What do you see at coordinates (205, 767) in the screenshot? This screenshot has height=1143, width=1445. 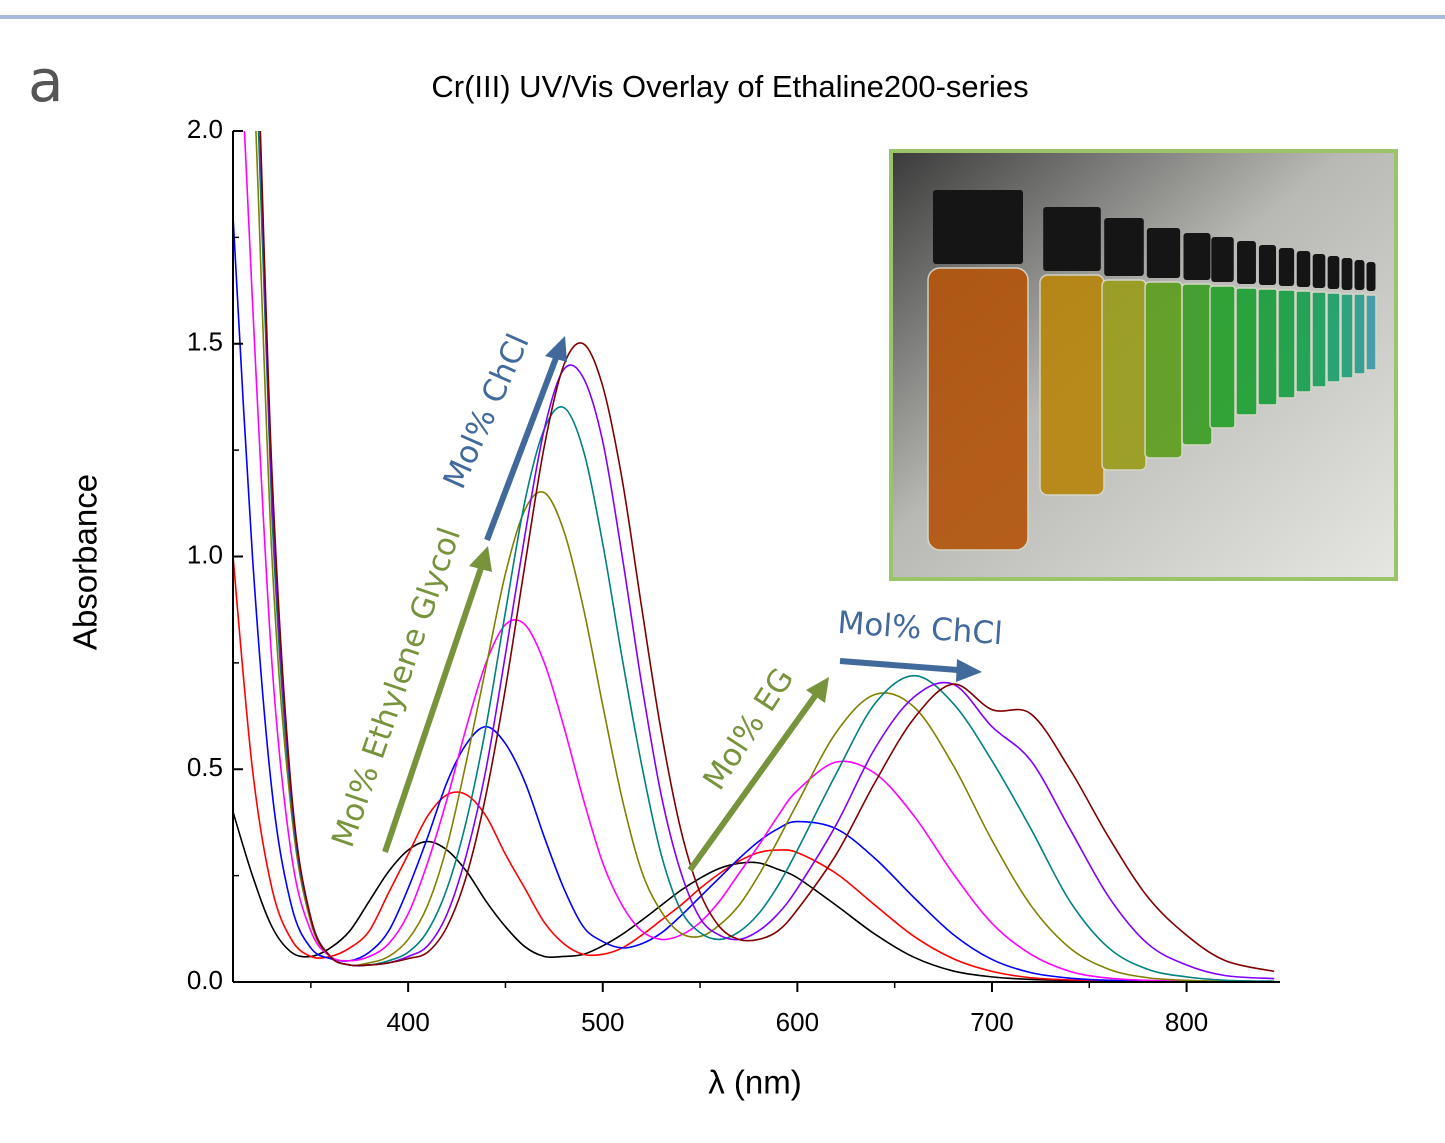 I see `y-tick-label: 0.5` at bounding box center [205, 767].